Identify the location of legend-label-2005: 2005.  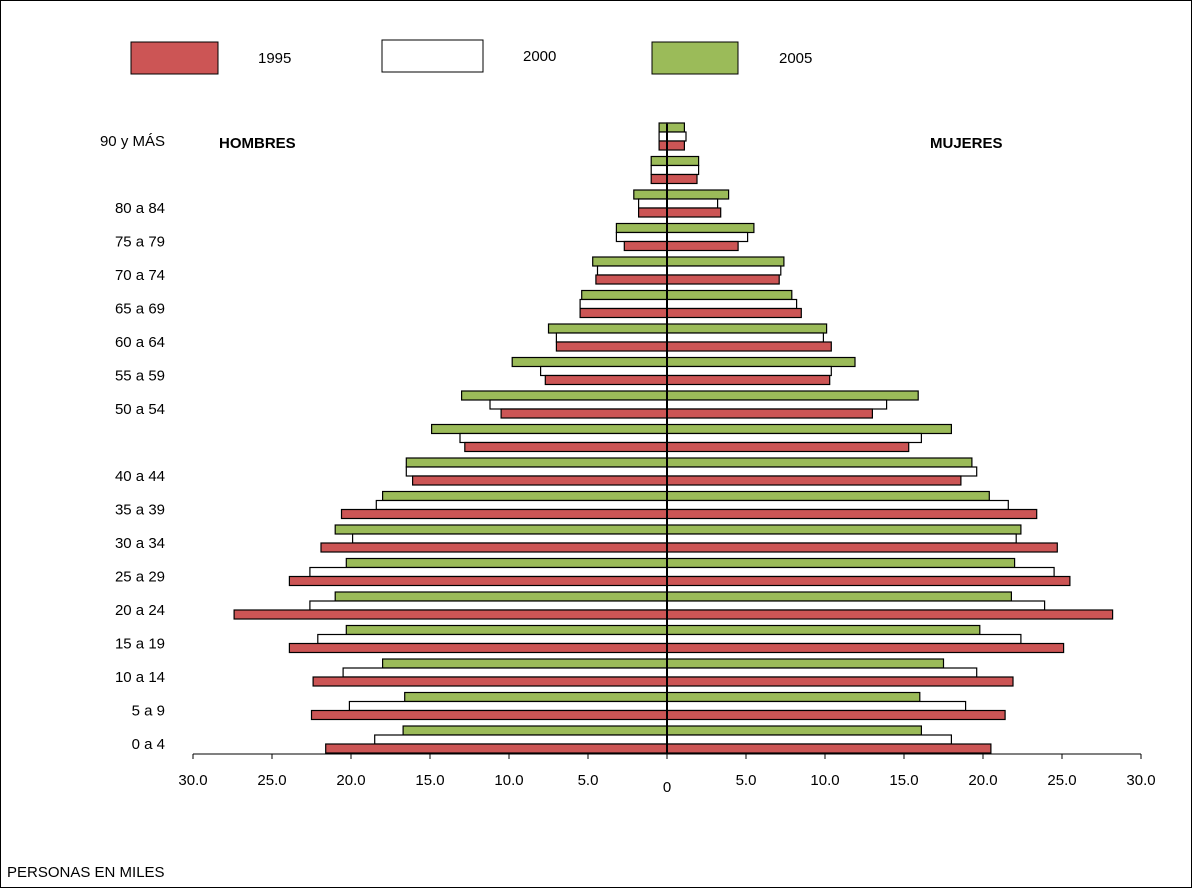
(795, 58).